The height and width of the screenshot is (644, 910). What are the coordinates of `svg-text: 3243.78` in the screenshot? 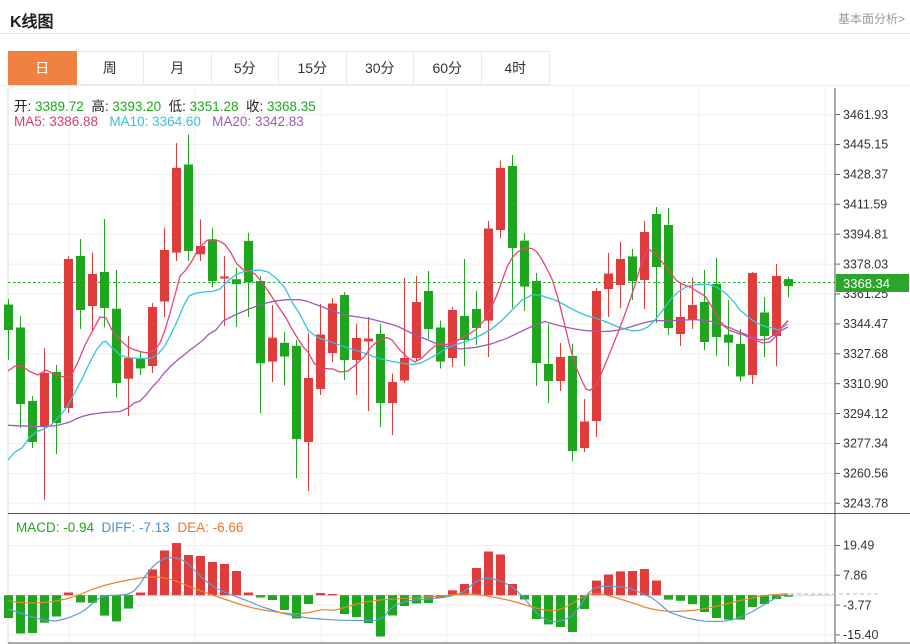 It's located at (865, 504).